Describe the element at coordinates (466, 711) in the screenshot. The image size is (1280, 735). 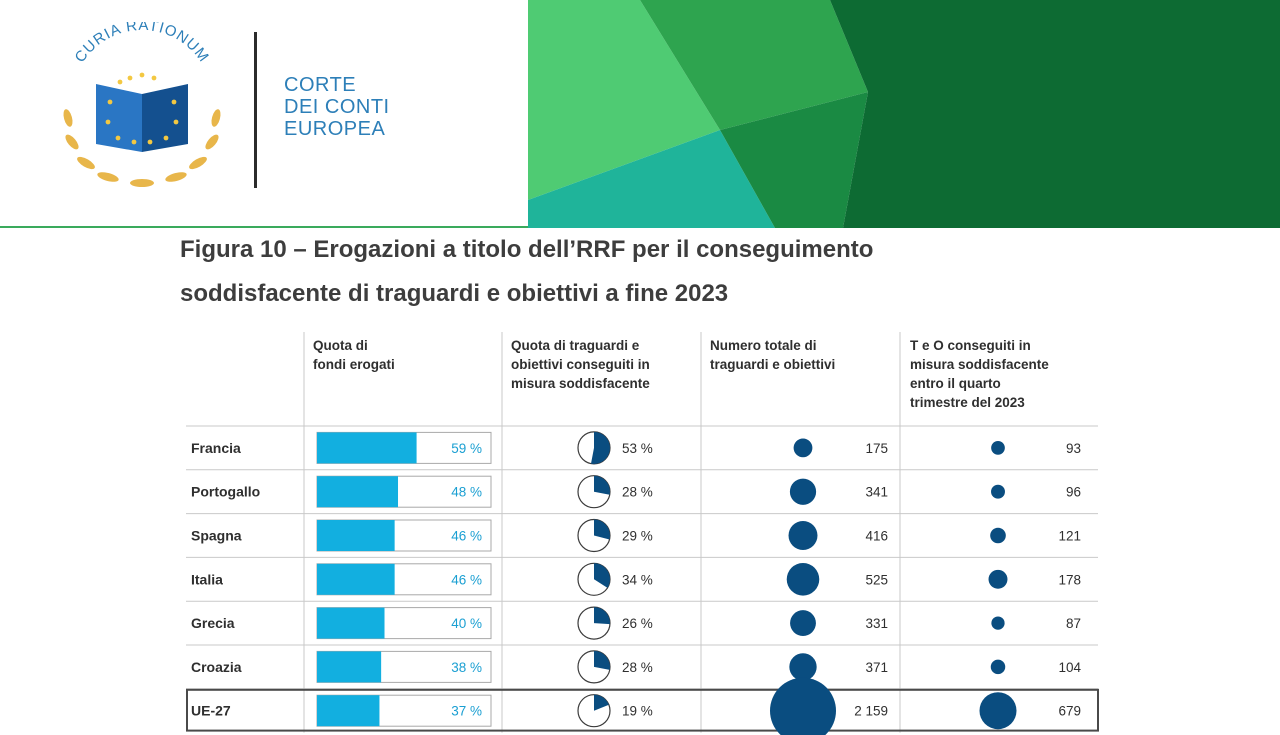
I see `funds-value-label: 37 %` at that location.